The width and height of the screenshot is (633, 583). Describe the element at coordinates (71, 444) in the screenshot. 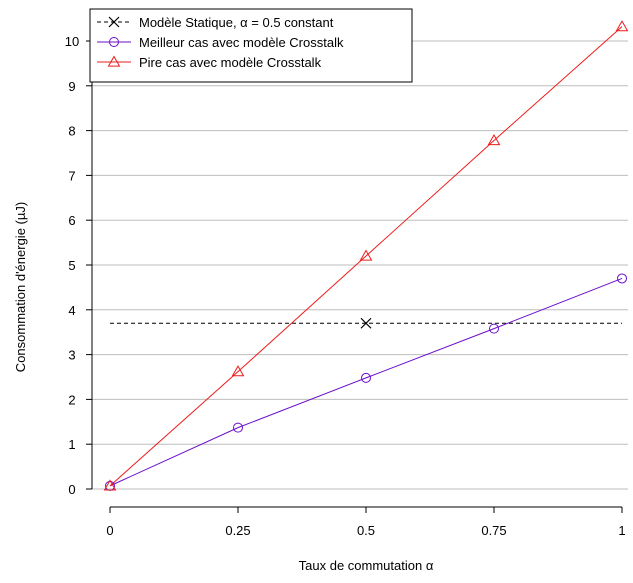

I see `y-tick-label: 1` at that location.